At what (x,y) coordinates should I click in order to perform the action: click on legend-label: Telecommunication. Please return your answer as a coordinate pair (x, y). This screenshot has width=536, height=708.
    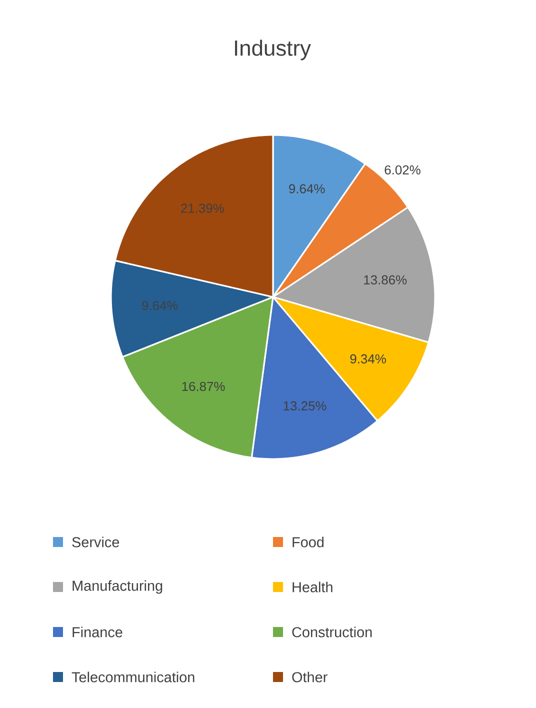
    Looking at the image, I should click on (133, 677).